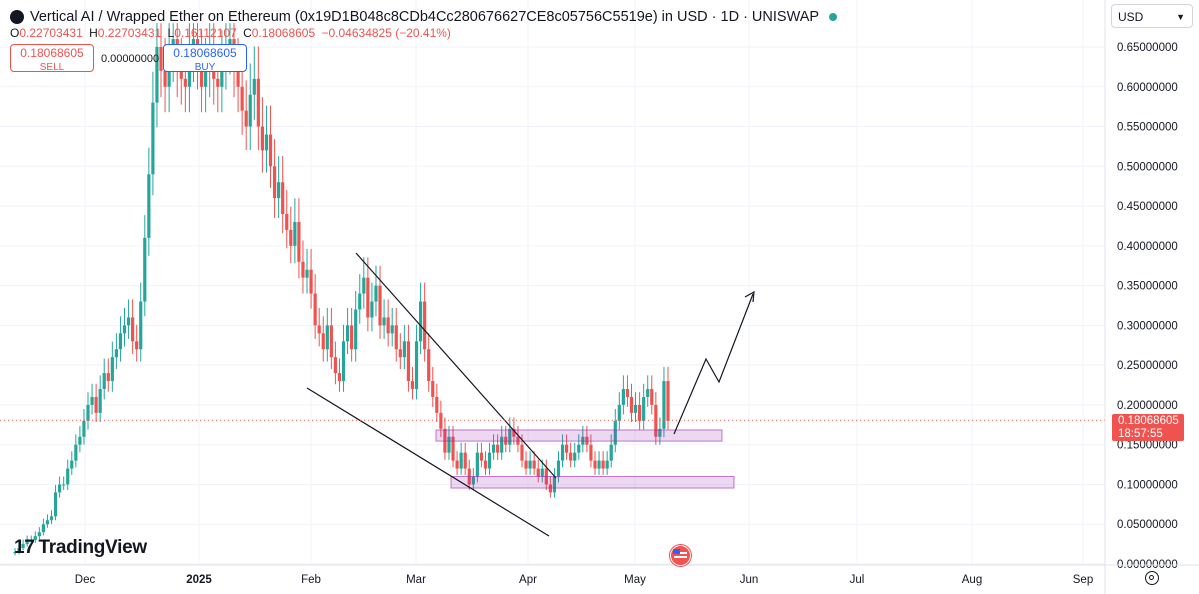 The height and width of the screenshot is (594, 1199). What do you see at coordinates (1152, 16) in the screenshot?
I see `currency-select: USD ▼` at bounding box center [1152, 16].